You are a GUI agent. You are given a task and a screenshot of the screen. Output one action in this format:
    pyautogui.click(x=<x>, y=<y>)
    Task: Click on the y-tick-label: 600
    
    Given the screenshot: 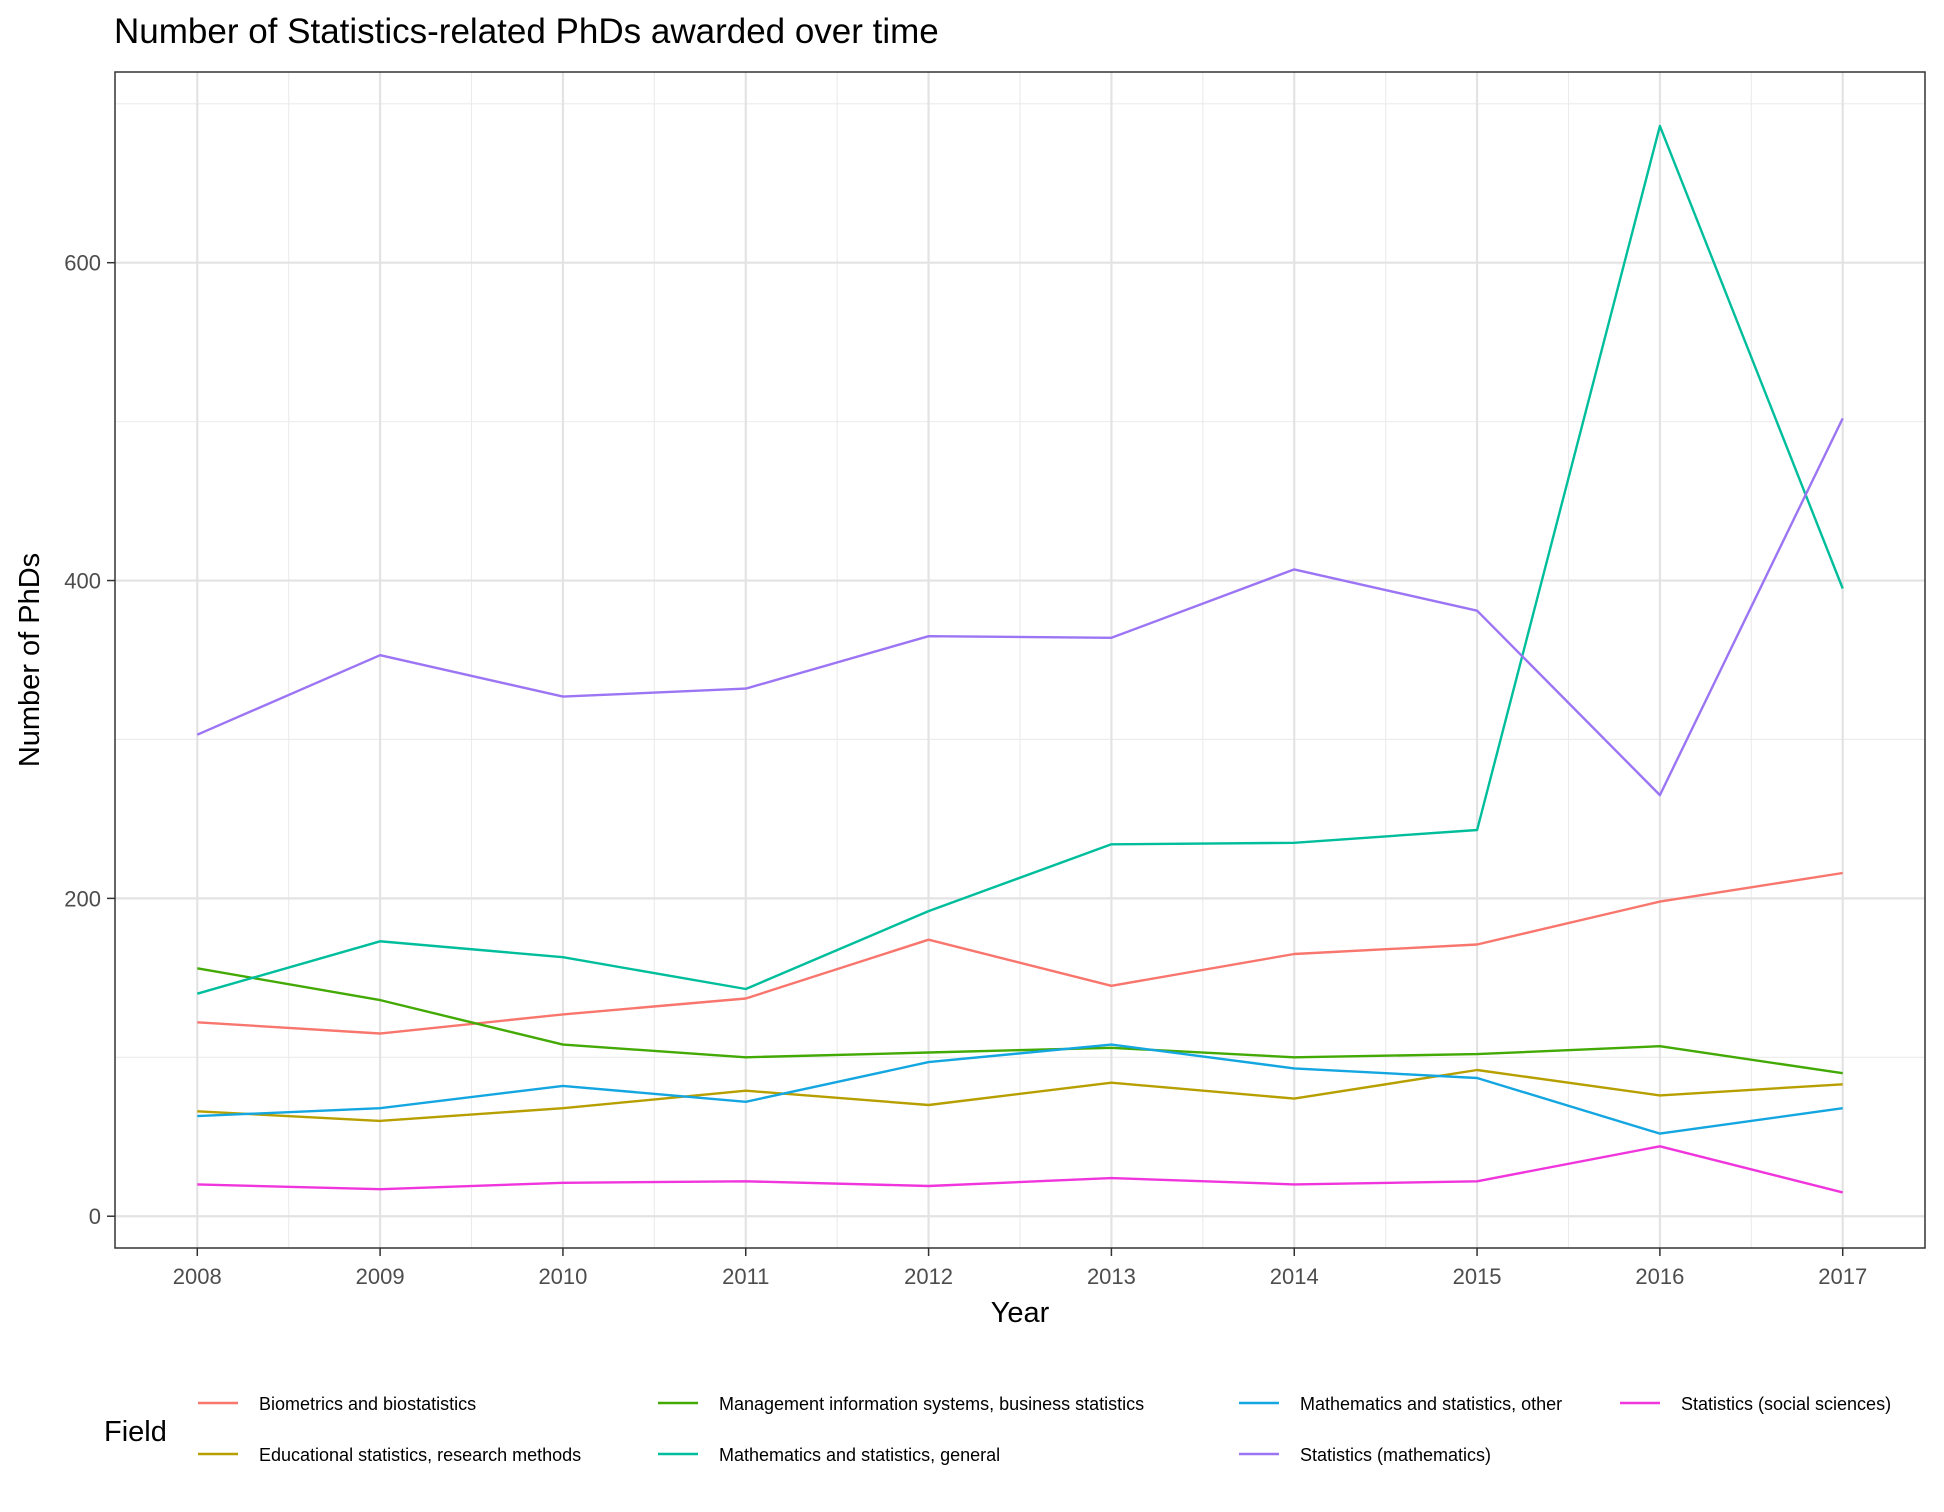 What is the action you would take?
    pyautogui.click(x=82, y=263)
    